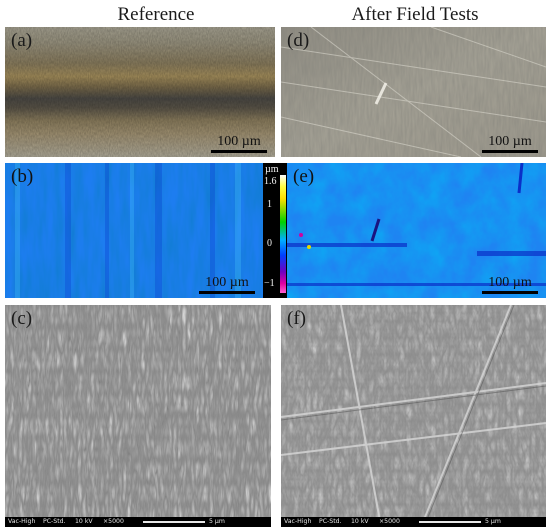 This screenshot has height=532, width=550. I want to click on colorbar-tick-0: 0, so click(269, 243).